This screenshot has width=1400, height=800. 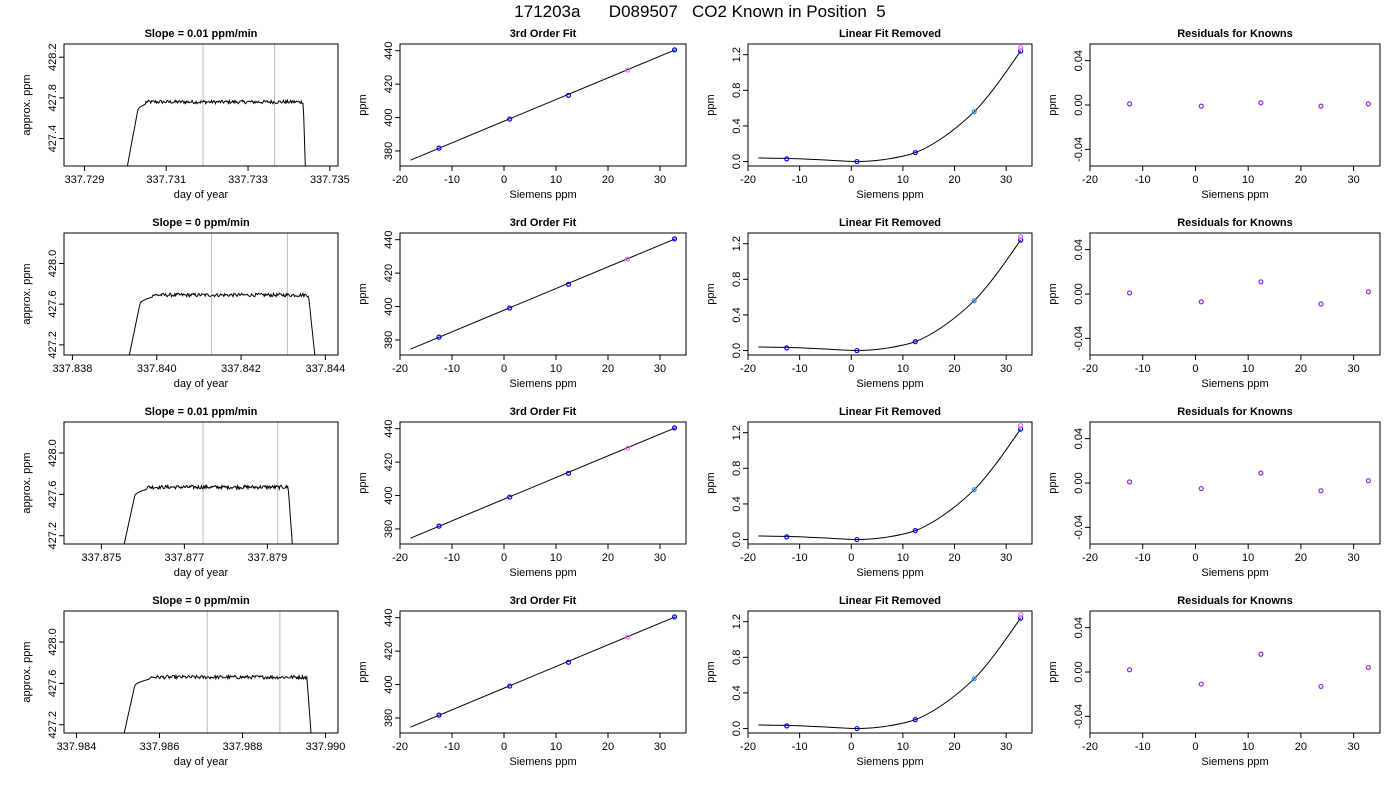 What do you see at coordinates (53, 642) in the screenshot?
I see `y-tick-label: 428.0` at bounding box center [53, 642].